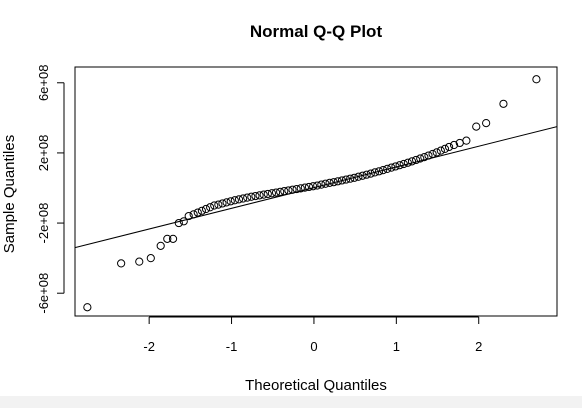  What do you see at coordinates (43, 153) in the screenshot?
I see `y-tick-label: 2e+08` at bounding box center [43, 153].